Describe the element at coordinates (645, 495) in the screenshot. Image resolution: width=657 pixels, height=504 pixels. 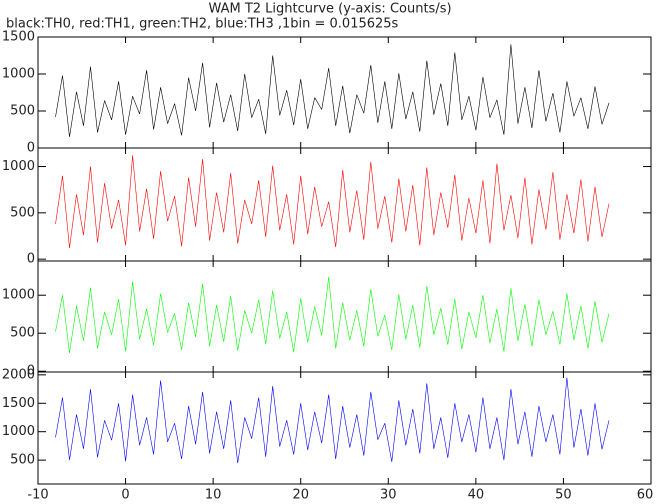
I see `x-tick-label: 60` at that location.